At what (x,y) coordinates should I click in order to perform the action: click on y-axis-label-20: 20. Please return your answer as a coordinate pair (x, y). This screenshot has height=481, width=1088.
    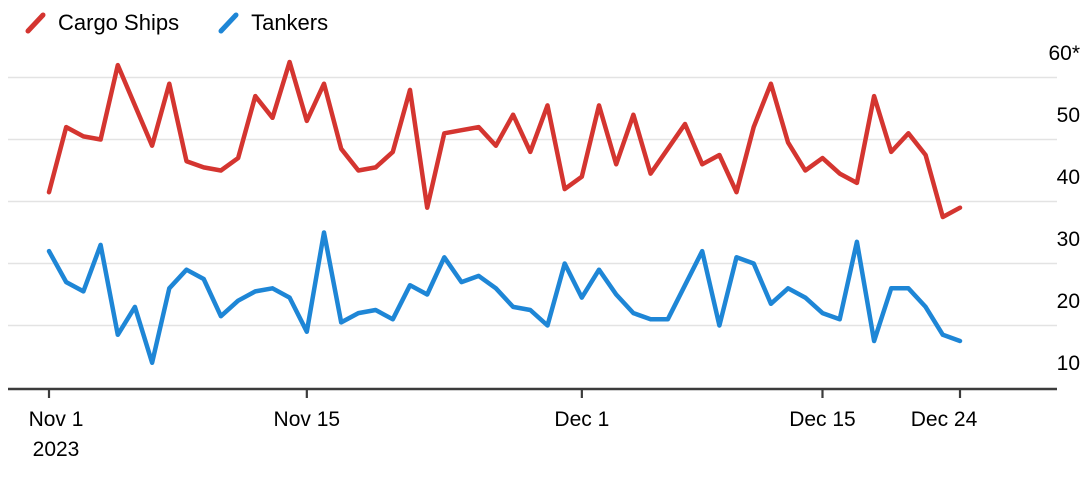
    Looking at the image, I should click on (1068, 301).